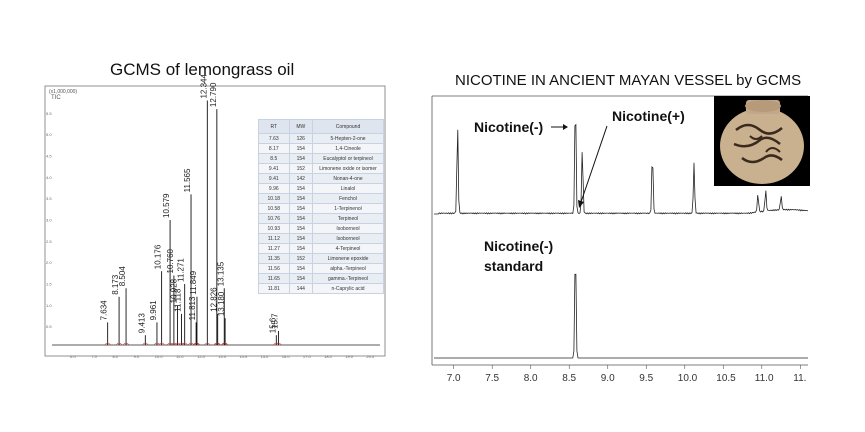  What do you see at coordinates (153, 310) in the screenshot?
I see `left-peak-label: 9.961` at bounding box center [153, 310].